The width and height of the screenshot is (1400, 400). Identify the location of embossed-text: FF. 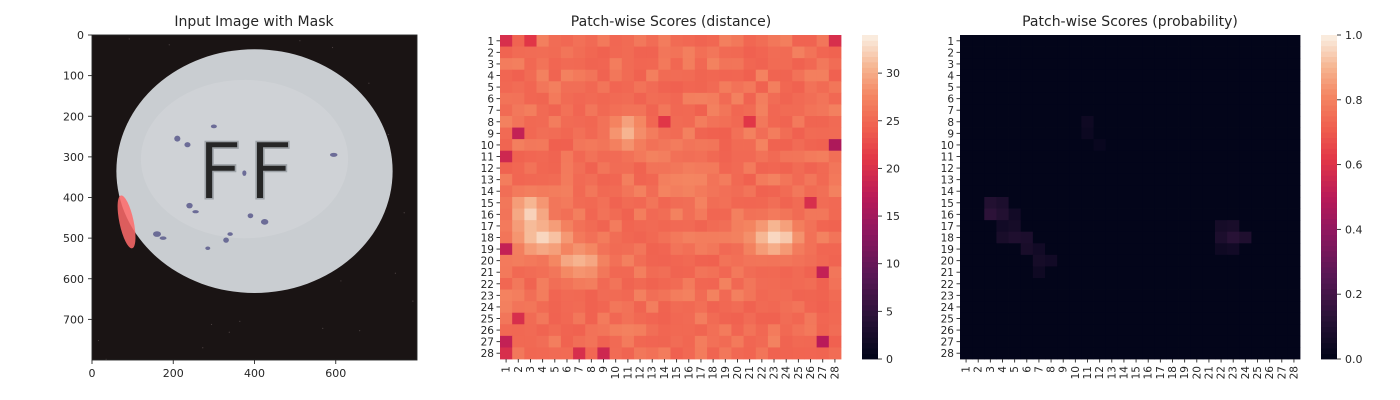
(249, 173).